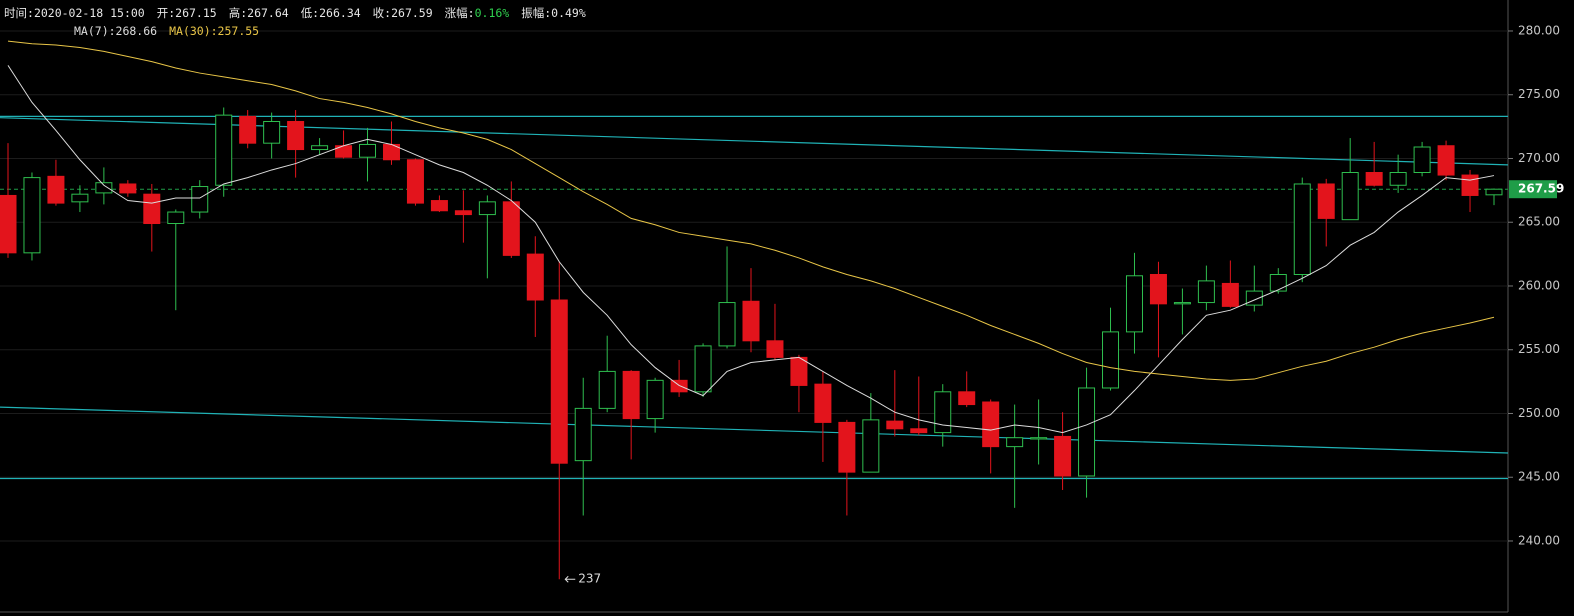  Describe the element at coordinates (1541, 189) in the screenshot. I see `last-price-label: 267.59` at that location.